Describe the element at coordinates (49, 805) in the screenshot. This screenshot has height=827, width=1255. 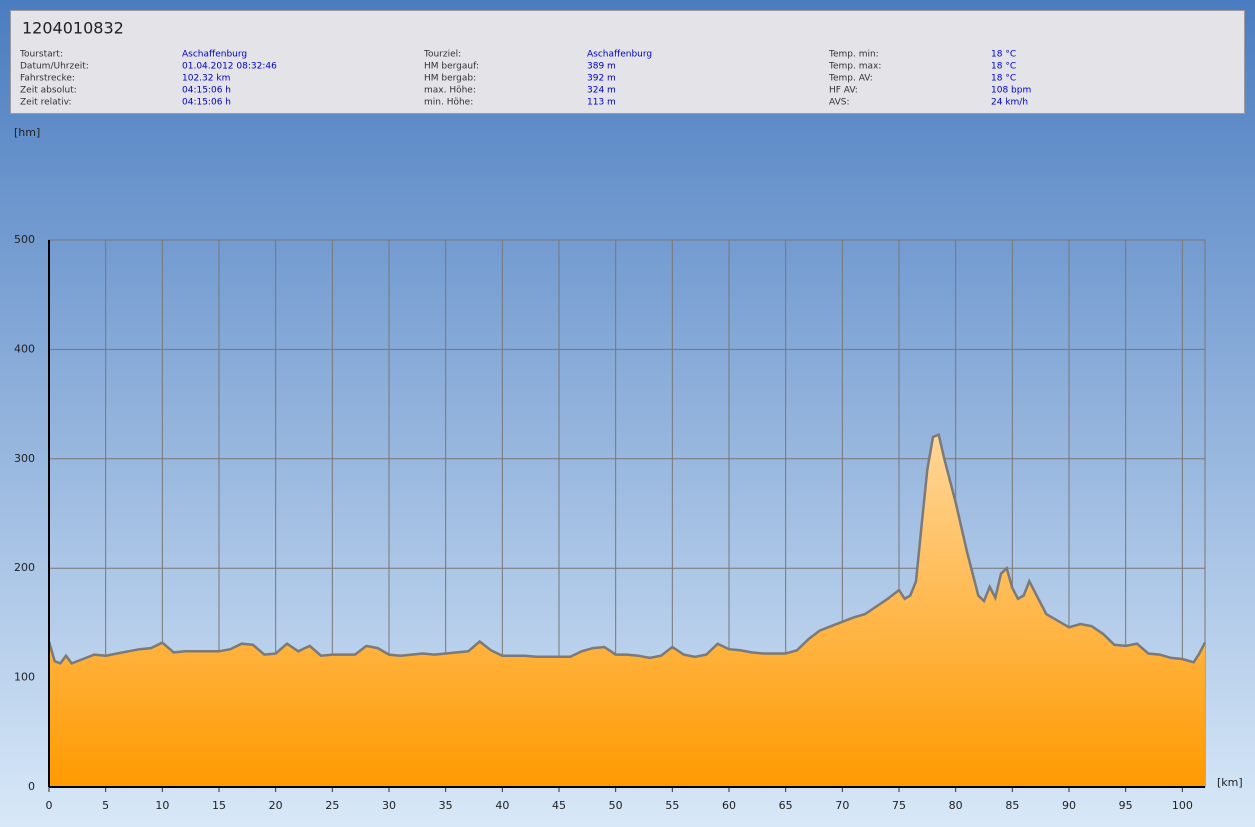
I see `x-tick-label: 0` at that location.